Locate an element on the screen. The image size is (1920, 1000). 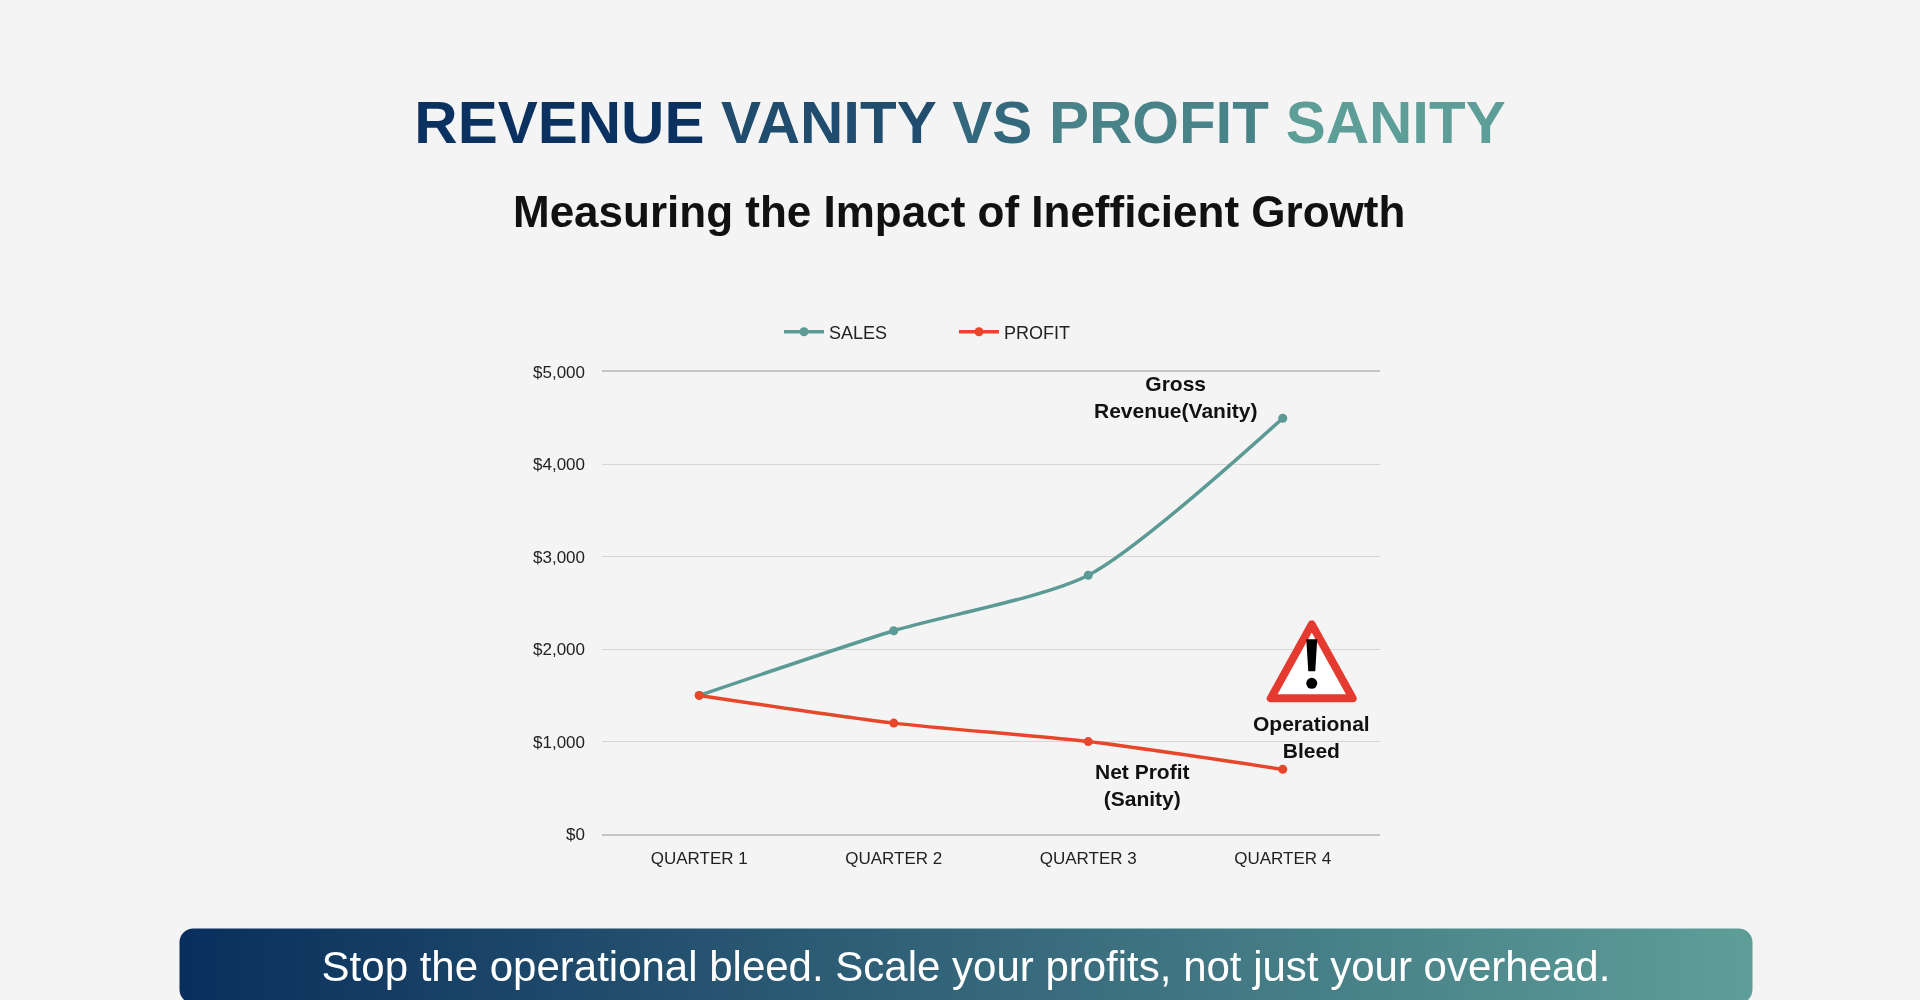
annotation: Net Profit (Sanity) is located at coordinates (1142, 785).